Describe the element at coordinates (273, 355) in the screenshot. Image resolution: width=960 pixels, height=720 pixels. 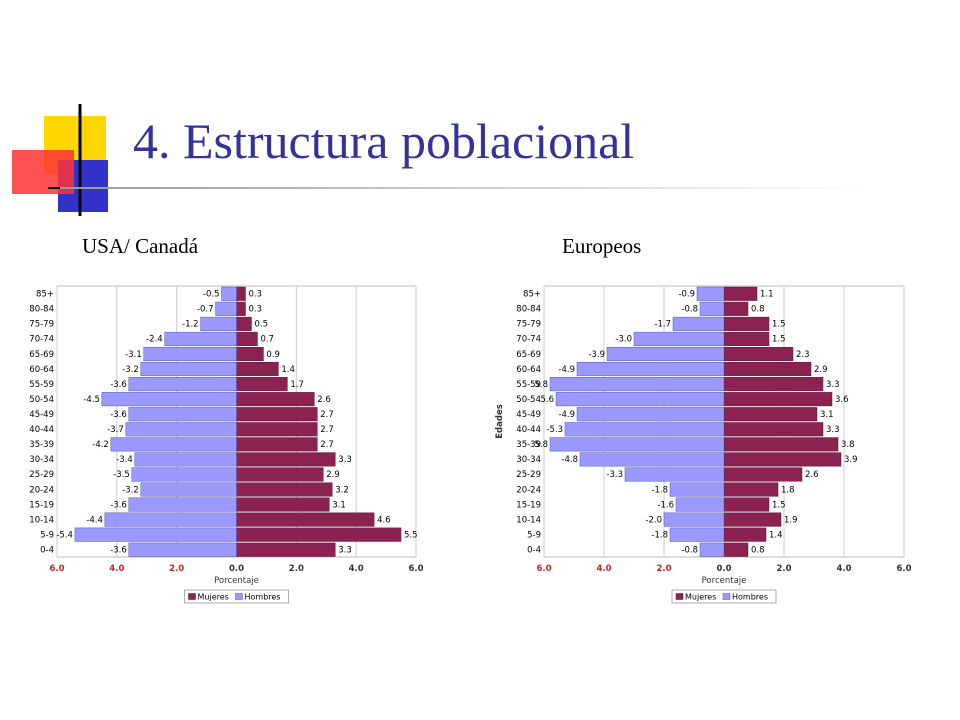
I see `data-label-mujeres: 0.9` at that location.